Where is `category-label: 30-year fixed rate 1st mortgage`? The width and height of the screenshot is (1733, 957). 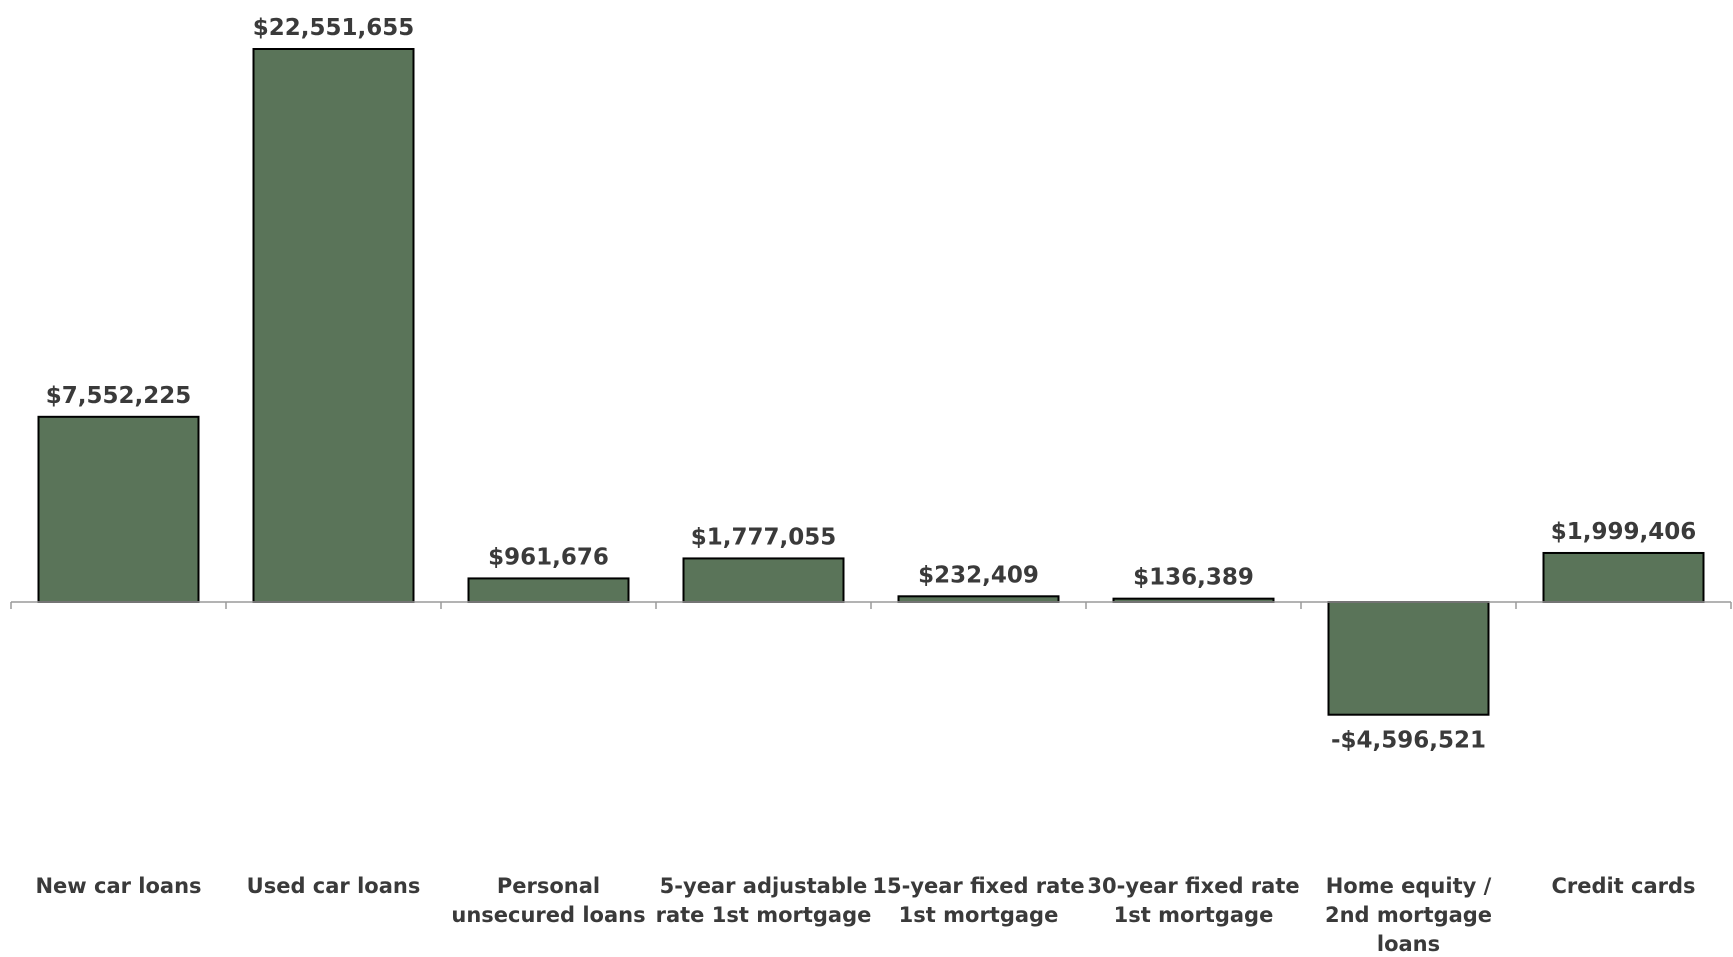 category-label: 30-year fixed rate 1st mortgage is located at coordinates (1193, 900).